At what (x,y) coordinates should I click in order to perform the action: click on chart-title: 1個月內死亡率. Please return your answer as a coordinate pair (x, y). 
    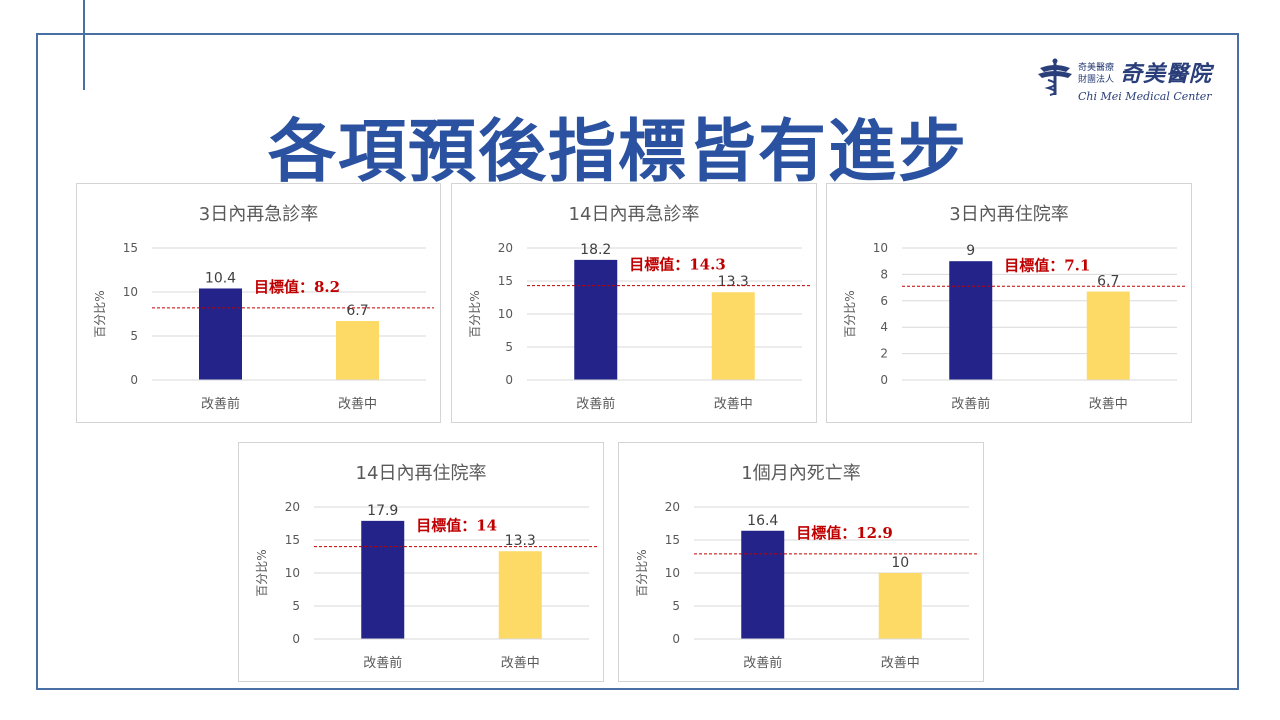
    Looking at the image, I should click on (800, 473).